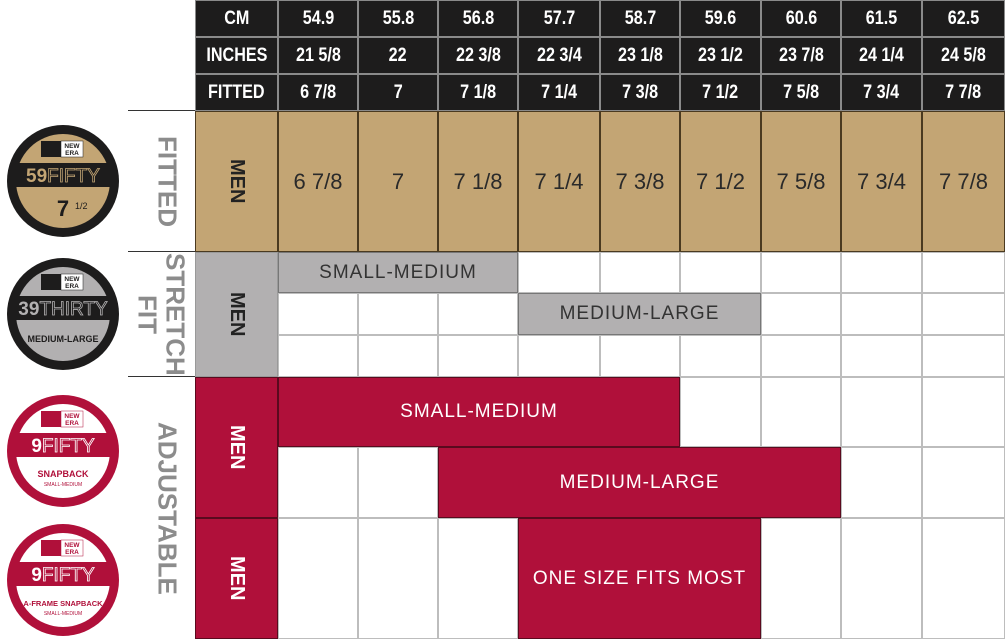 This screenshot has width=1005, height=639. Describe the element at coordinates (167, 181) in the screenshot. I see `section-label-fitted: FITTED` at that location.